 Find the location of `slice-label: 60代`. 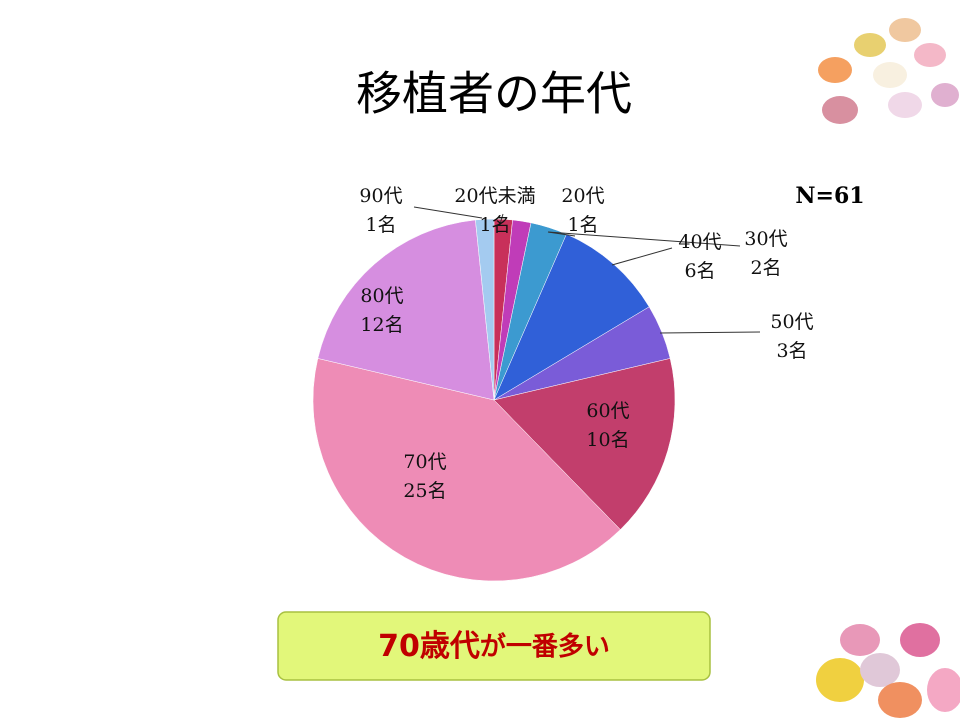

slice-label: 60代 is located at coordinates (607, 411).